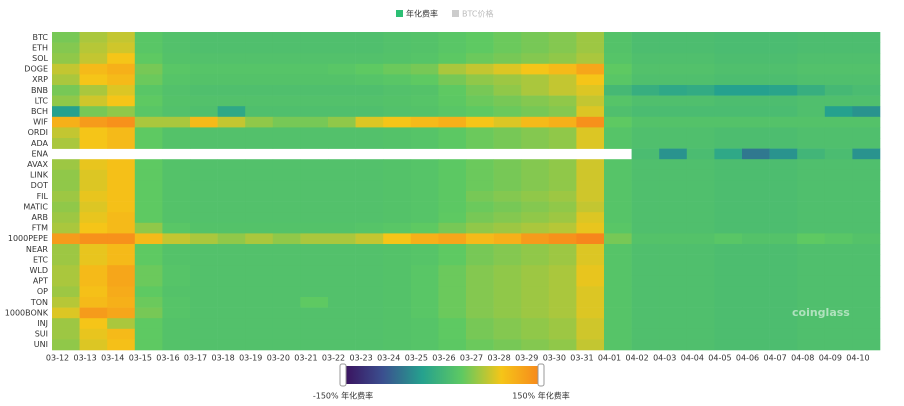 The width and height of the screenshot is (904, 406). Describe the element at coordinates (112, 358) in the screenshot. I see `x-tick-label: 03-14` at that location.